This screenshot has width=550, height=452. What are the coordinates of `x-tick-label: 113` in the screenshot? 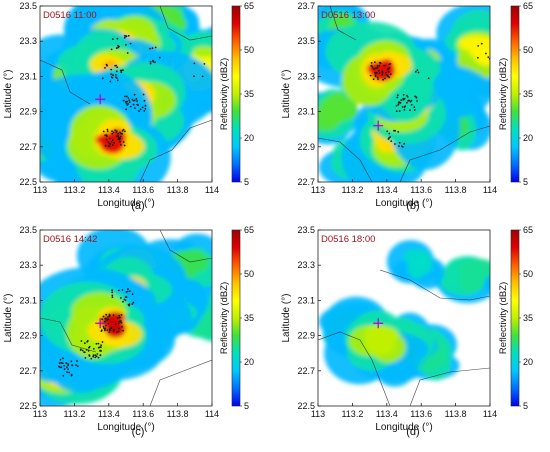 It's located at (40, 414).